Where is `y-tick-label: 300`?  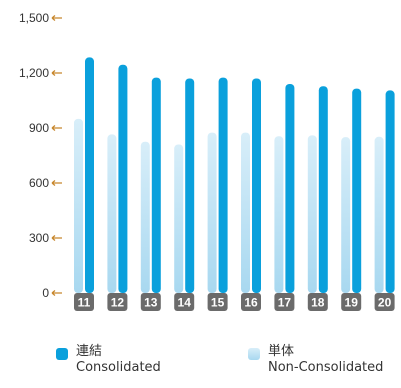 y-tick-label: 300 is located at coordinates (39, 238).